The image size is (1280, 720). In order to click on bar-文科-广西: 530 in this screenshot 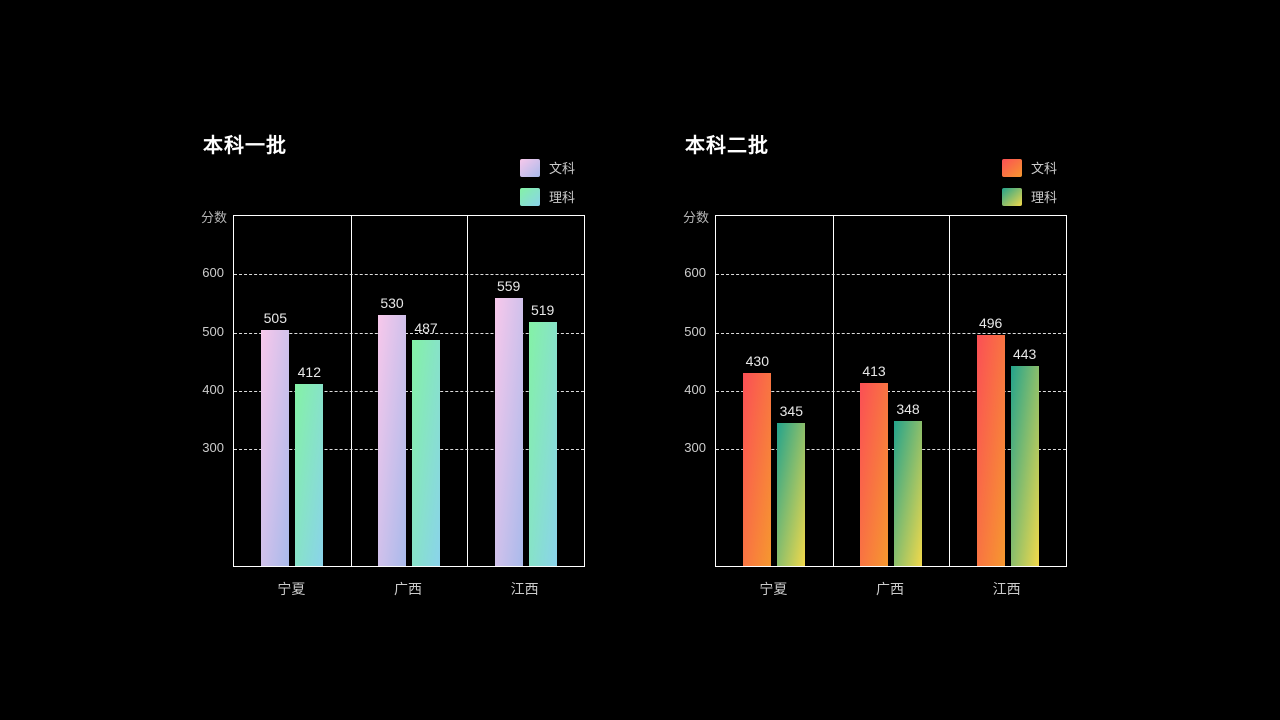, I will do `click(392, 430)`.